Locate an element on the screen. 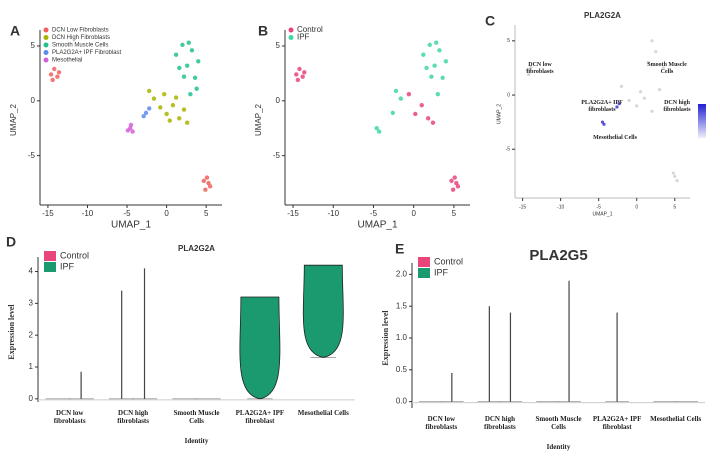 The image size is (720, 457). panel-label: D is located at coordinates (11, 242).